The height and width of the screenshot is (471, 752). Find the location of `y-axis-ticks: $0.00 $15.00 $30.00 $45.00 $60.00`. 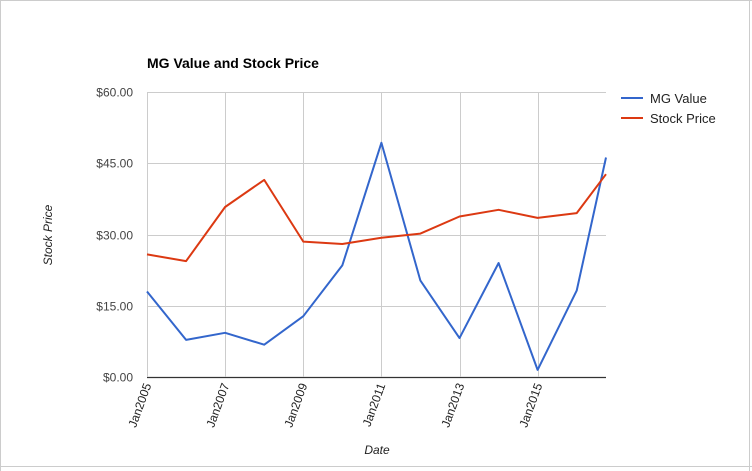

y-axis-ticks: $0.00 $15.00 $30.00 $45.00 $60.00 is located at coordinates (114, 235).